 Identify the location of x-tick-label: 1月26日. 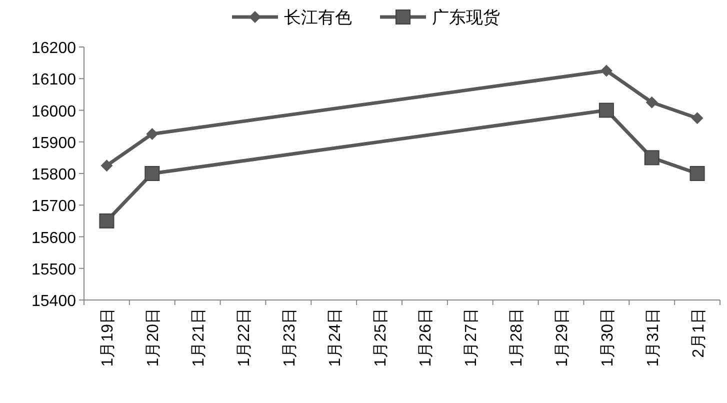
(426, 337).